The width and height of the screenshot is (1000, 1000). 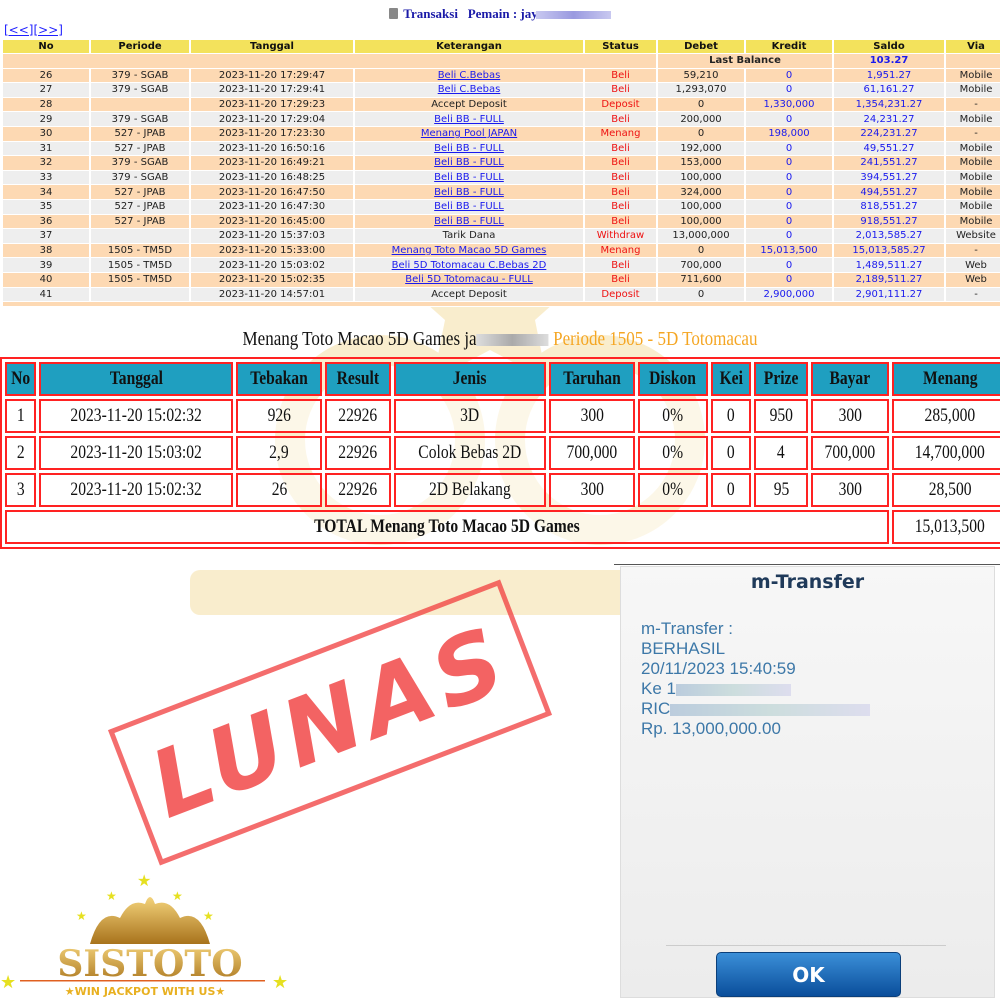 I want to click on transaction-link: Beli 5D Totomacau - FULL, so click(x=469, y=280).